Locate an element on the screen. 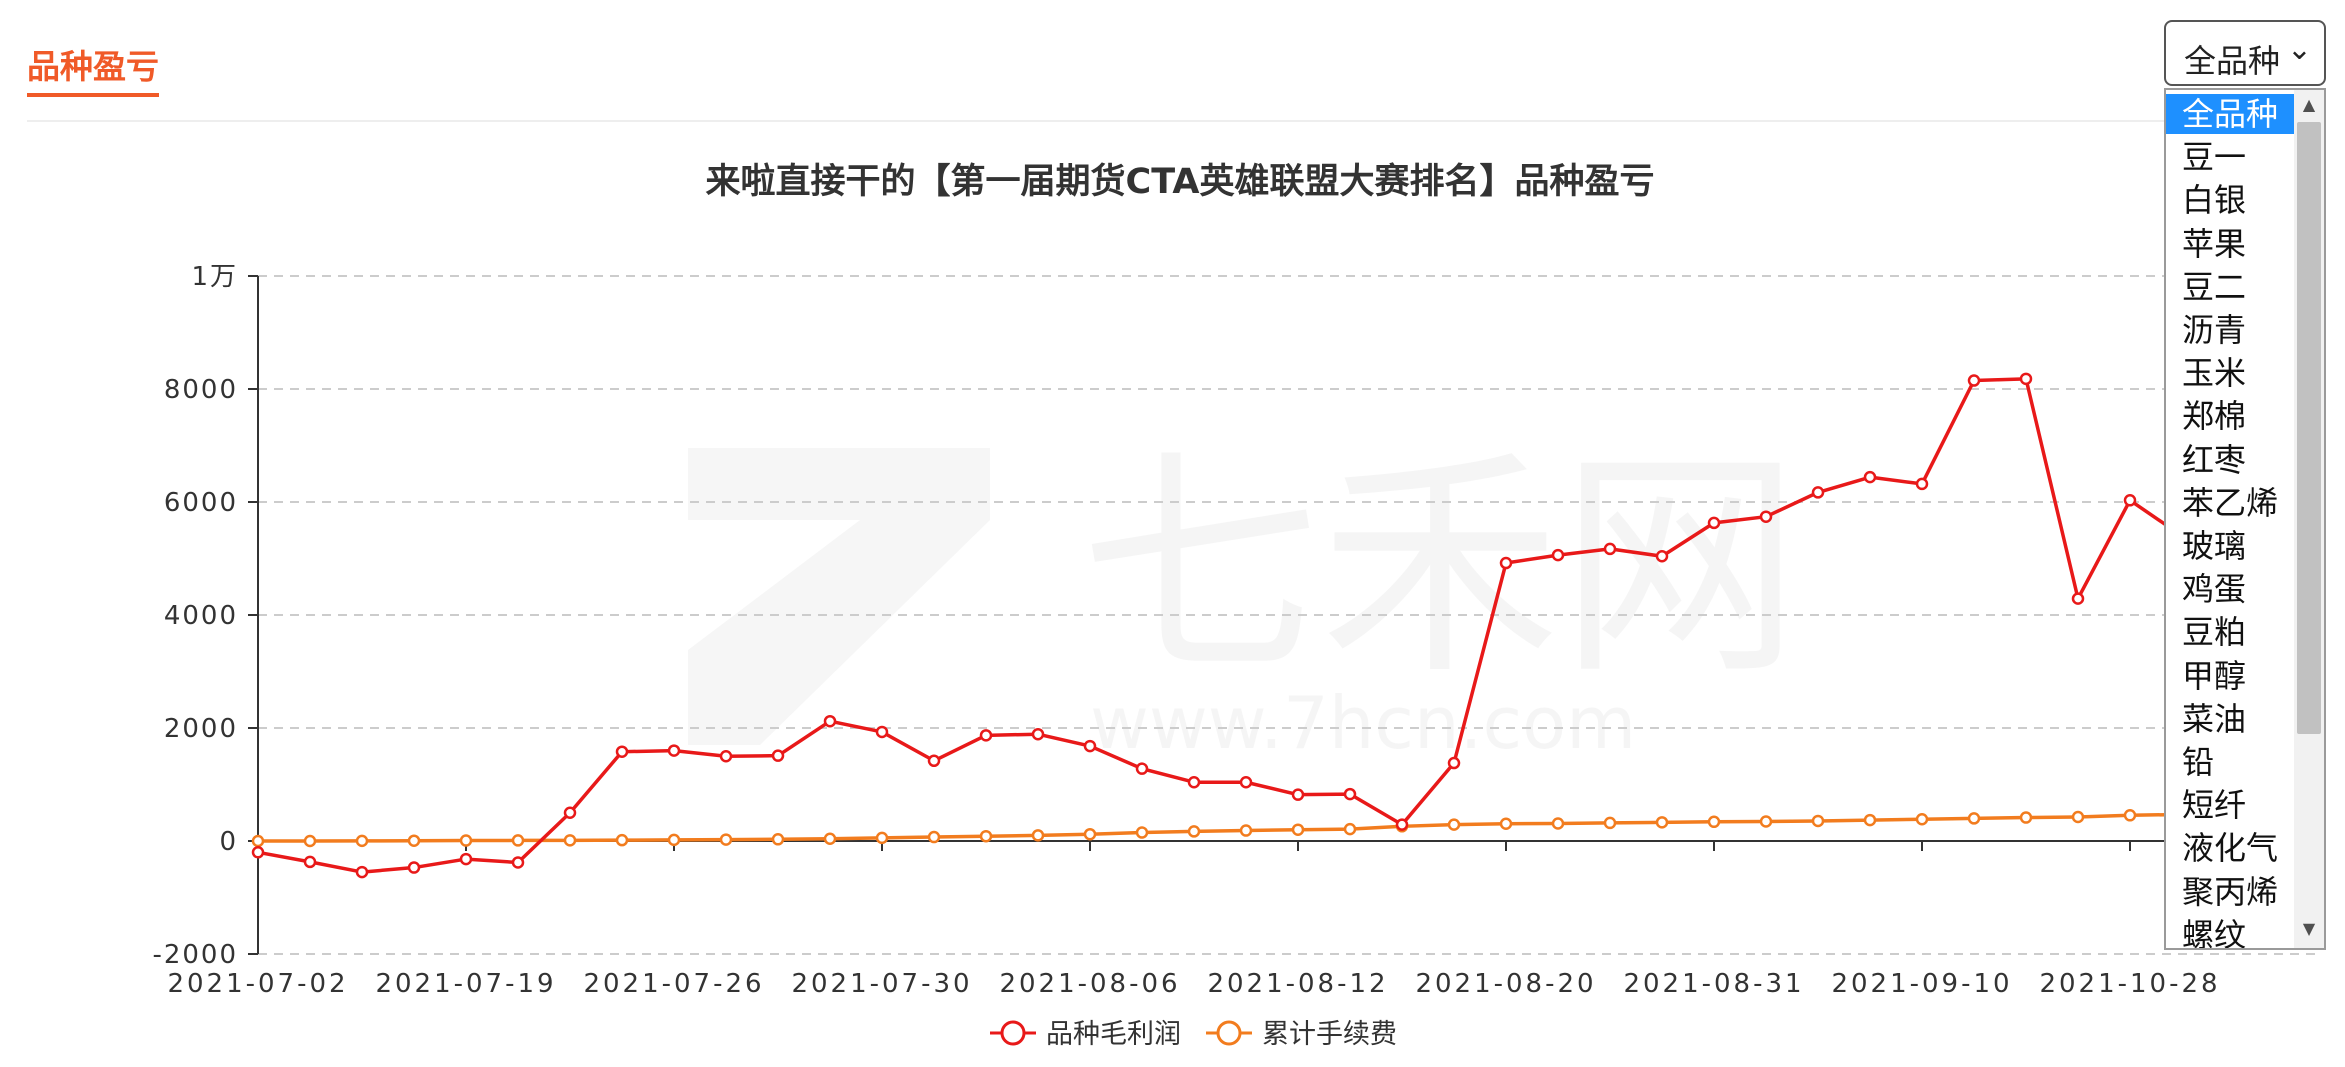 This screenshot has width=2345, height=1067. legend-label: 品种毛利润 is located at coordinates (1113, 1034).